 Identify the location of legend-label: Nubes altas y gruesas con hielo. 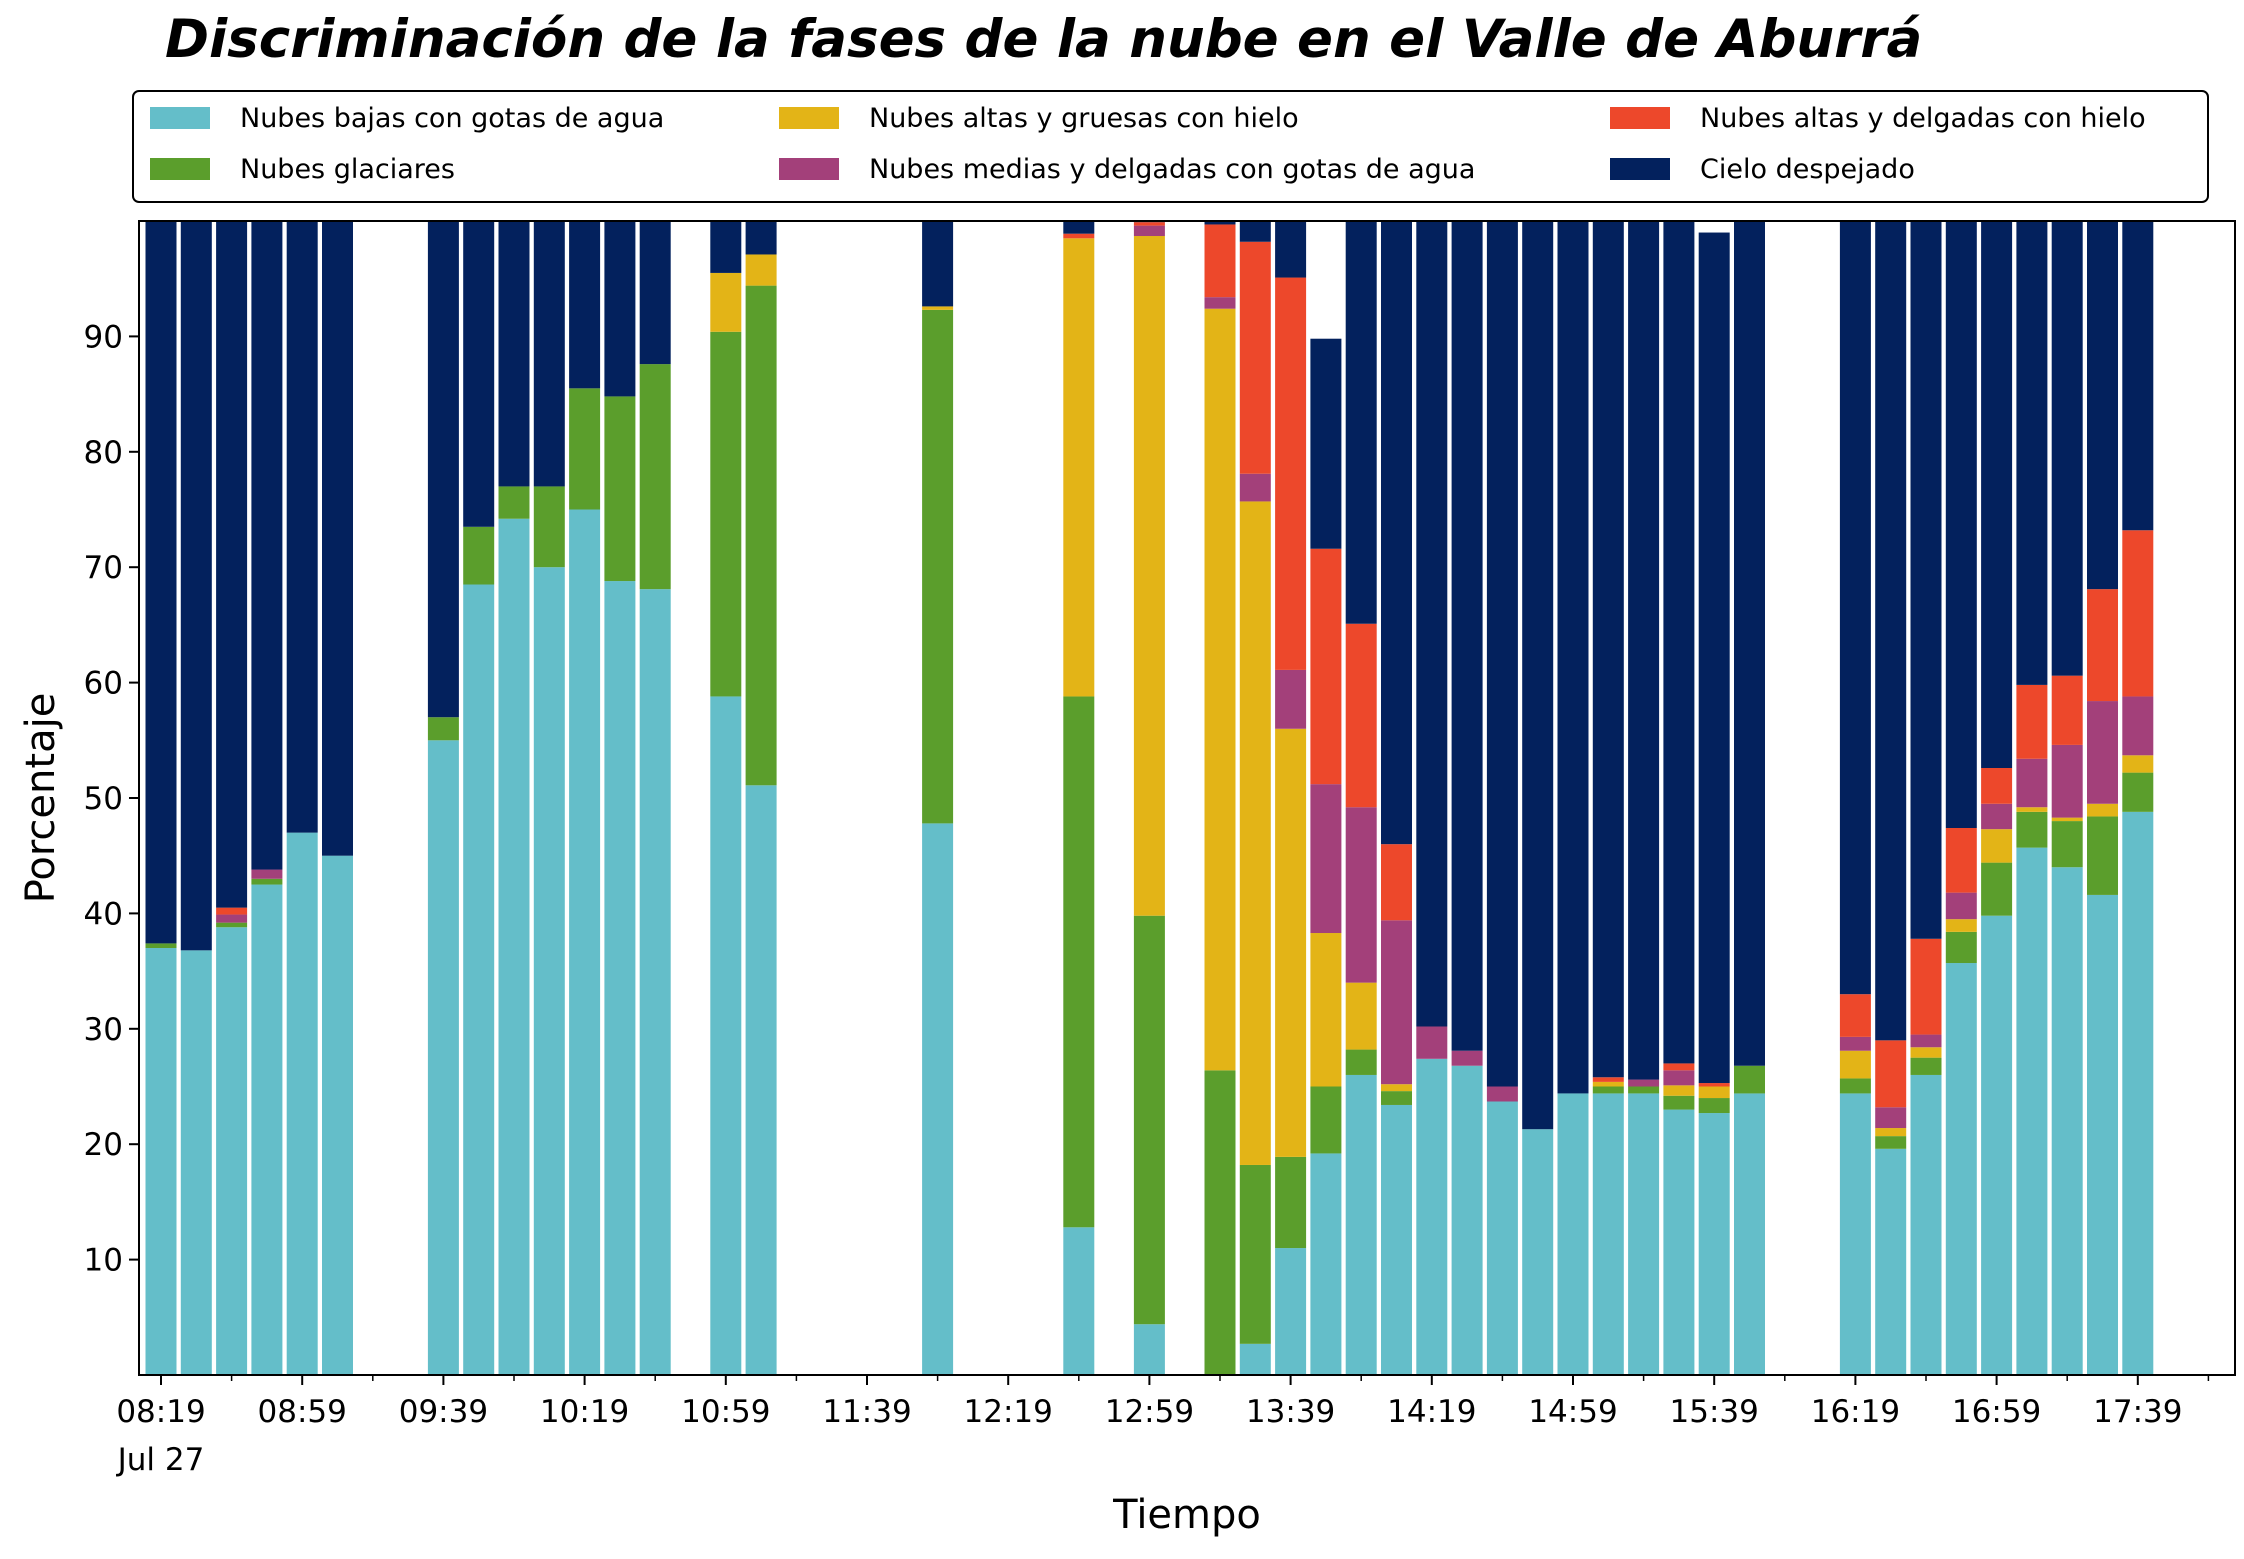
(1084, 118).